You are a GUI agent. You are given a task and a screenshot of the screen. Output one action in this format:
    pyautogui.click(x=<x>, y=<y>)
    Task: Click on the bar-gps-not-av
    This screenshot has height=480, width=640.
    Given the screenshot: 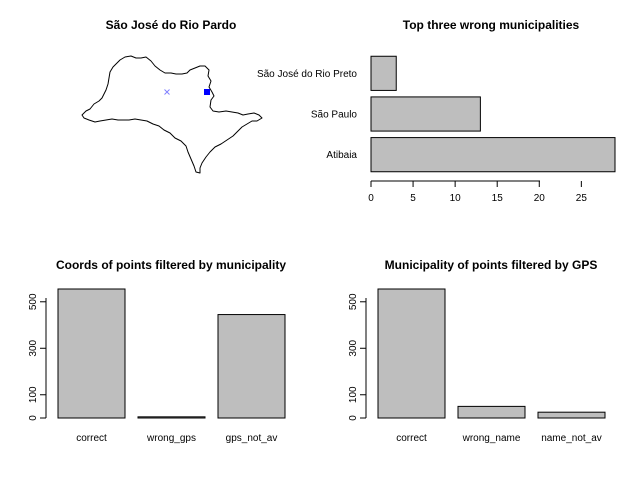 What is the action you would take?
    pyautogui.click(x=251, y=366)
    